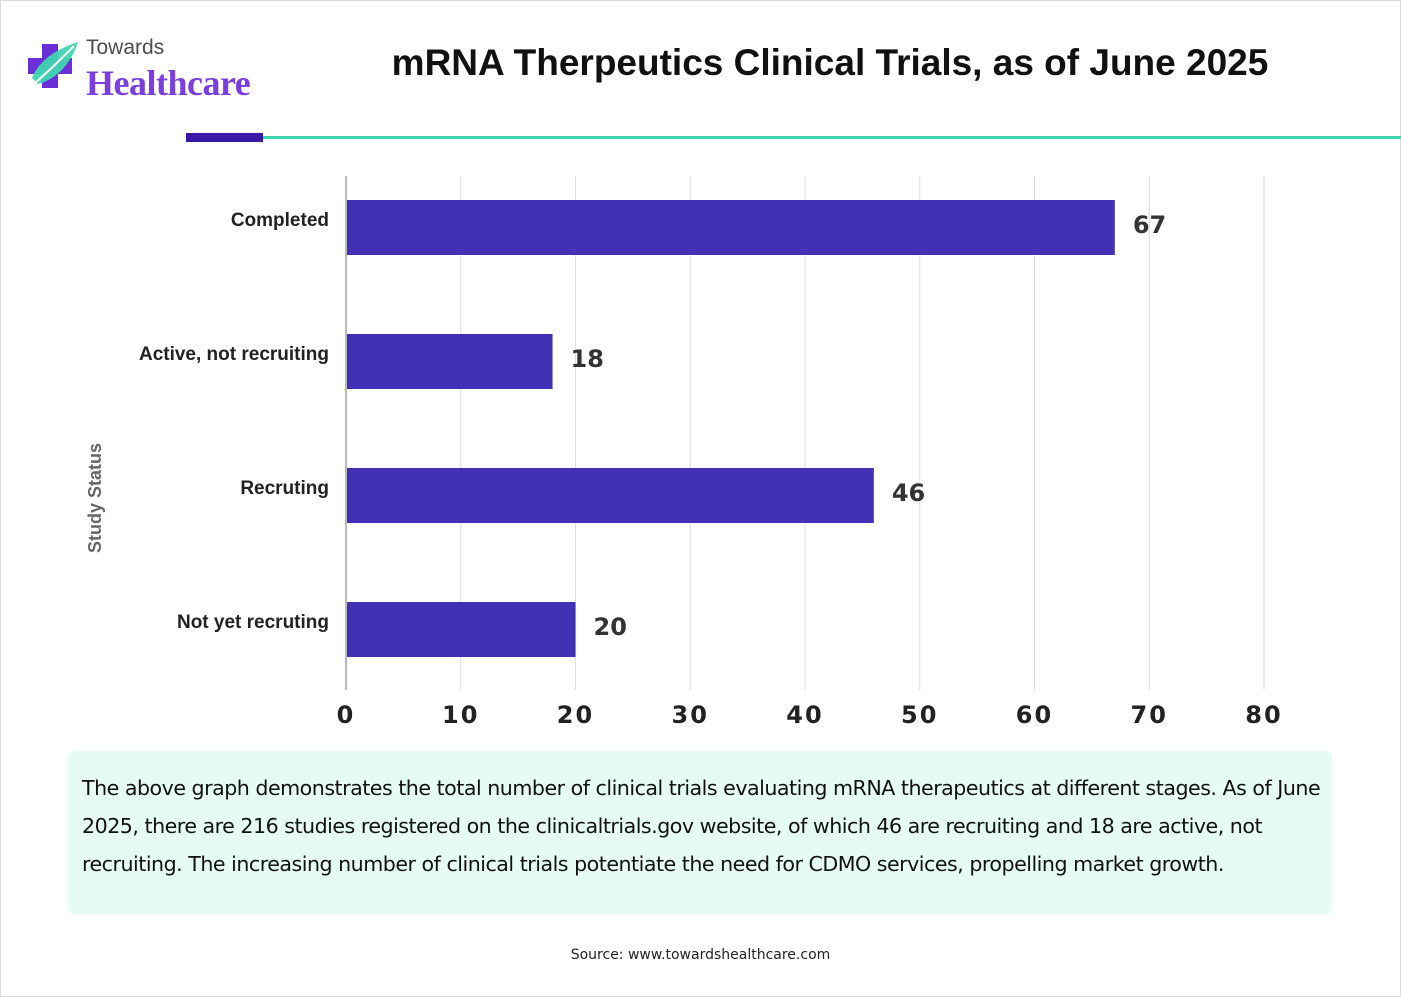 This screenshot has width=1401, height=997. Describe the element at coordinates (908, 493) in the screenshot. I see `value-label-recruting: 46` at that location.